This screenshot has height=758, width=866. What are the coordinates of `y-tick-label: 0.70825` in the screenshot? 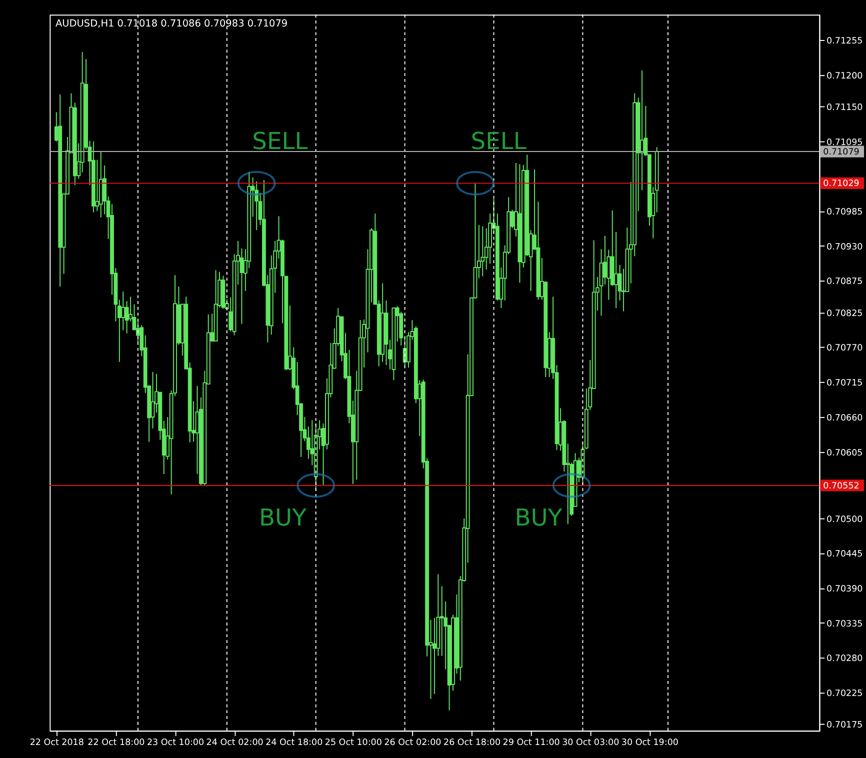 It's located at (844, 313).